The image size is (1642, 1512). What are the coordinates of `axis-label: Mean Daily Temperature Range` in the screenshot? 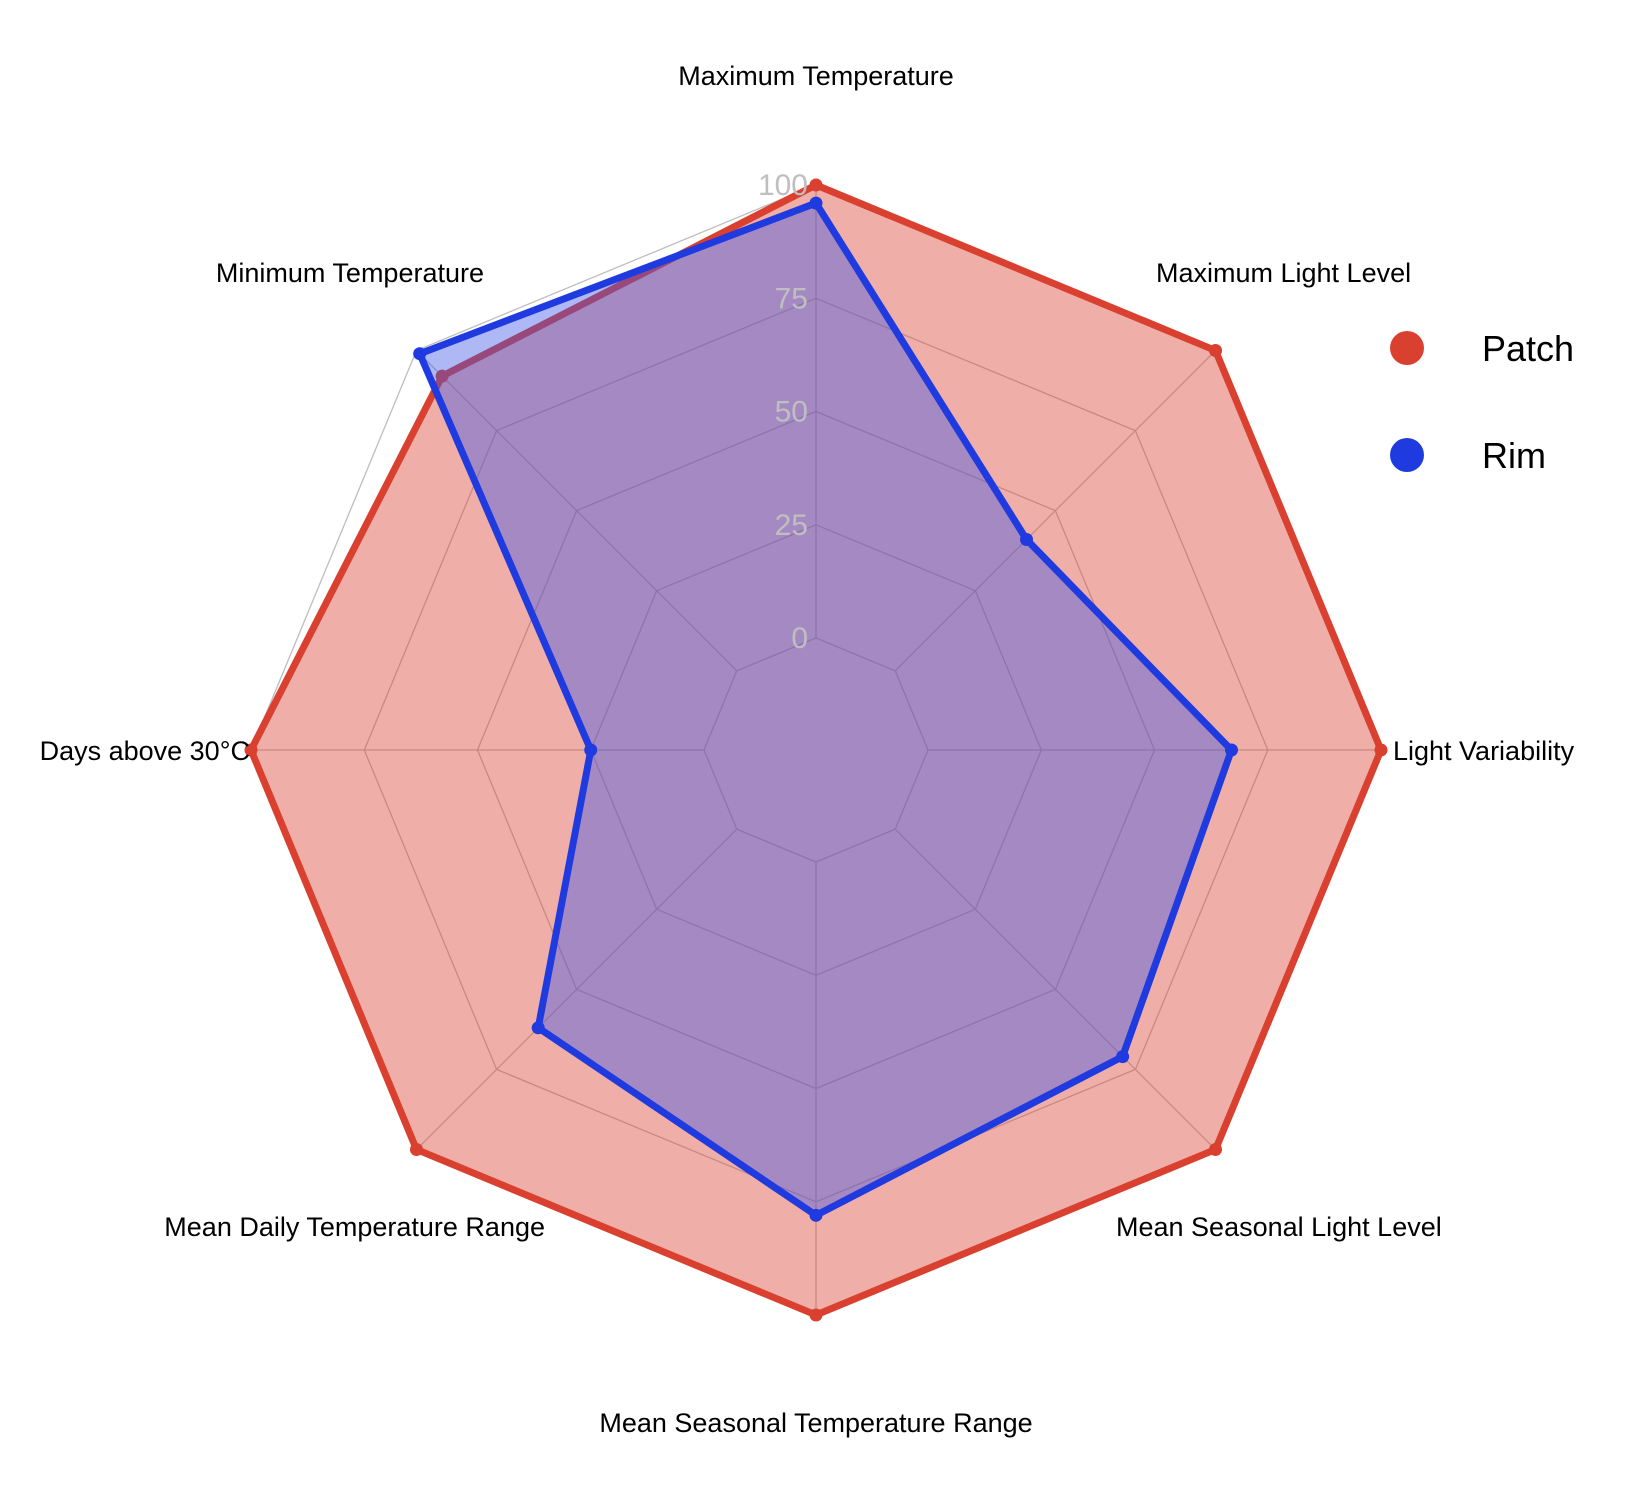 It's located at (354, 1227).